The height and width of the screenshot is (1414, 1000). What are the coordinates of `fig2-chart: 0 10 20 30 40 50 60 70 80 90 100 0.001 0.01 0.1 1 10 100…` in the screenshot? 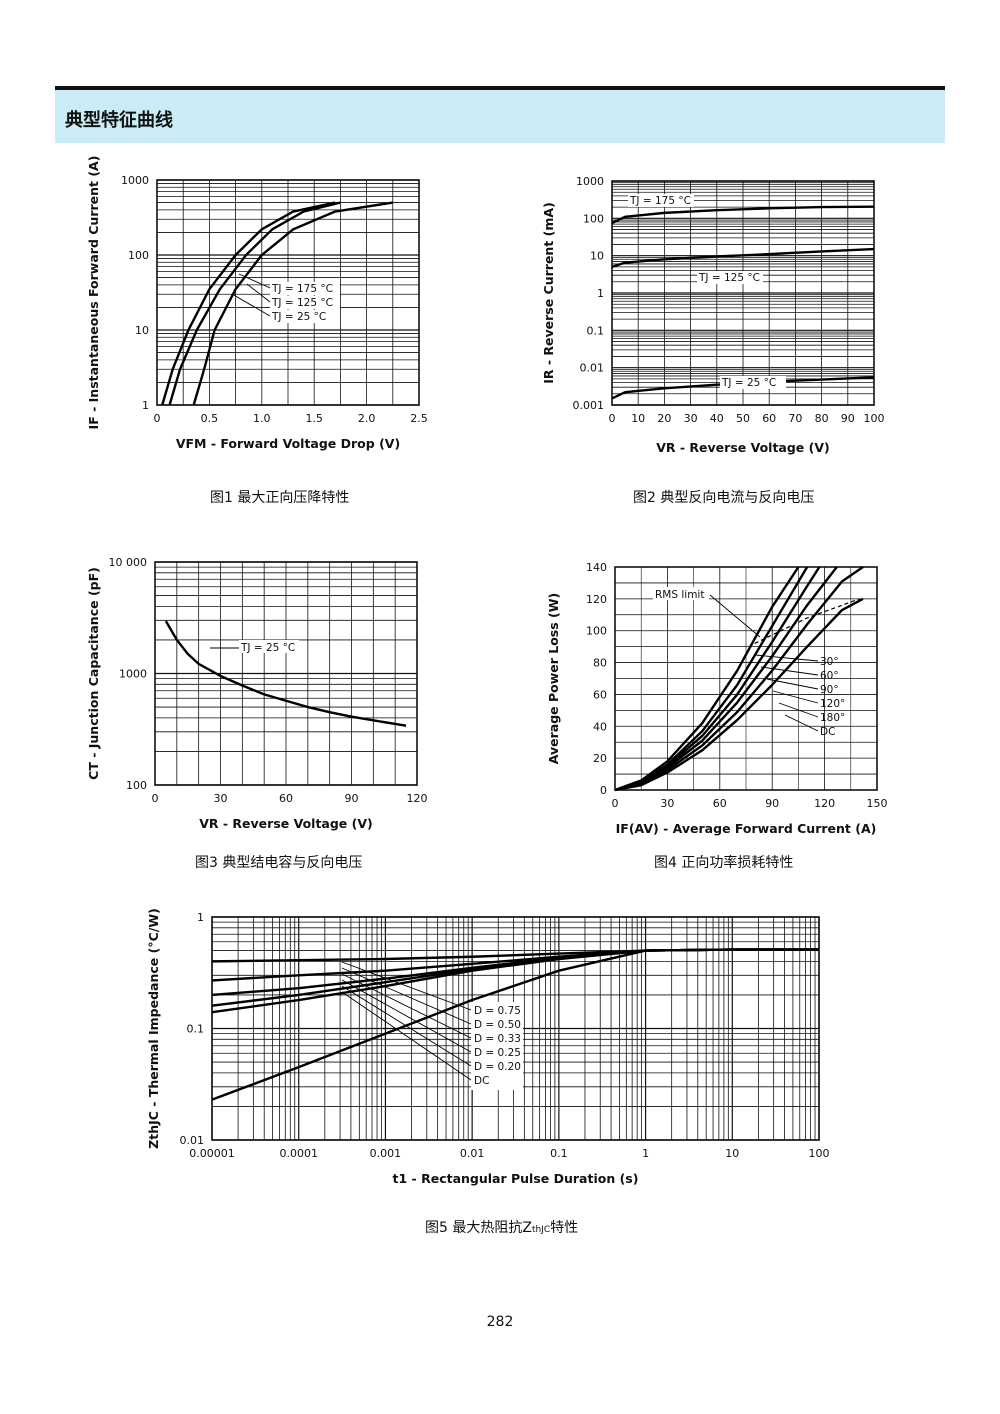 It's located at (720, 319).